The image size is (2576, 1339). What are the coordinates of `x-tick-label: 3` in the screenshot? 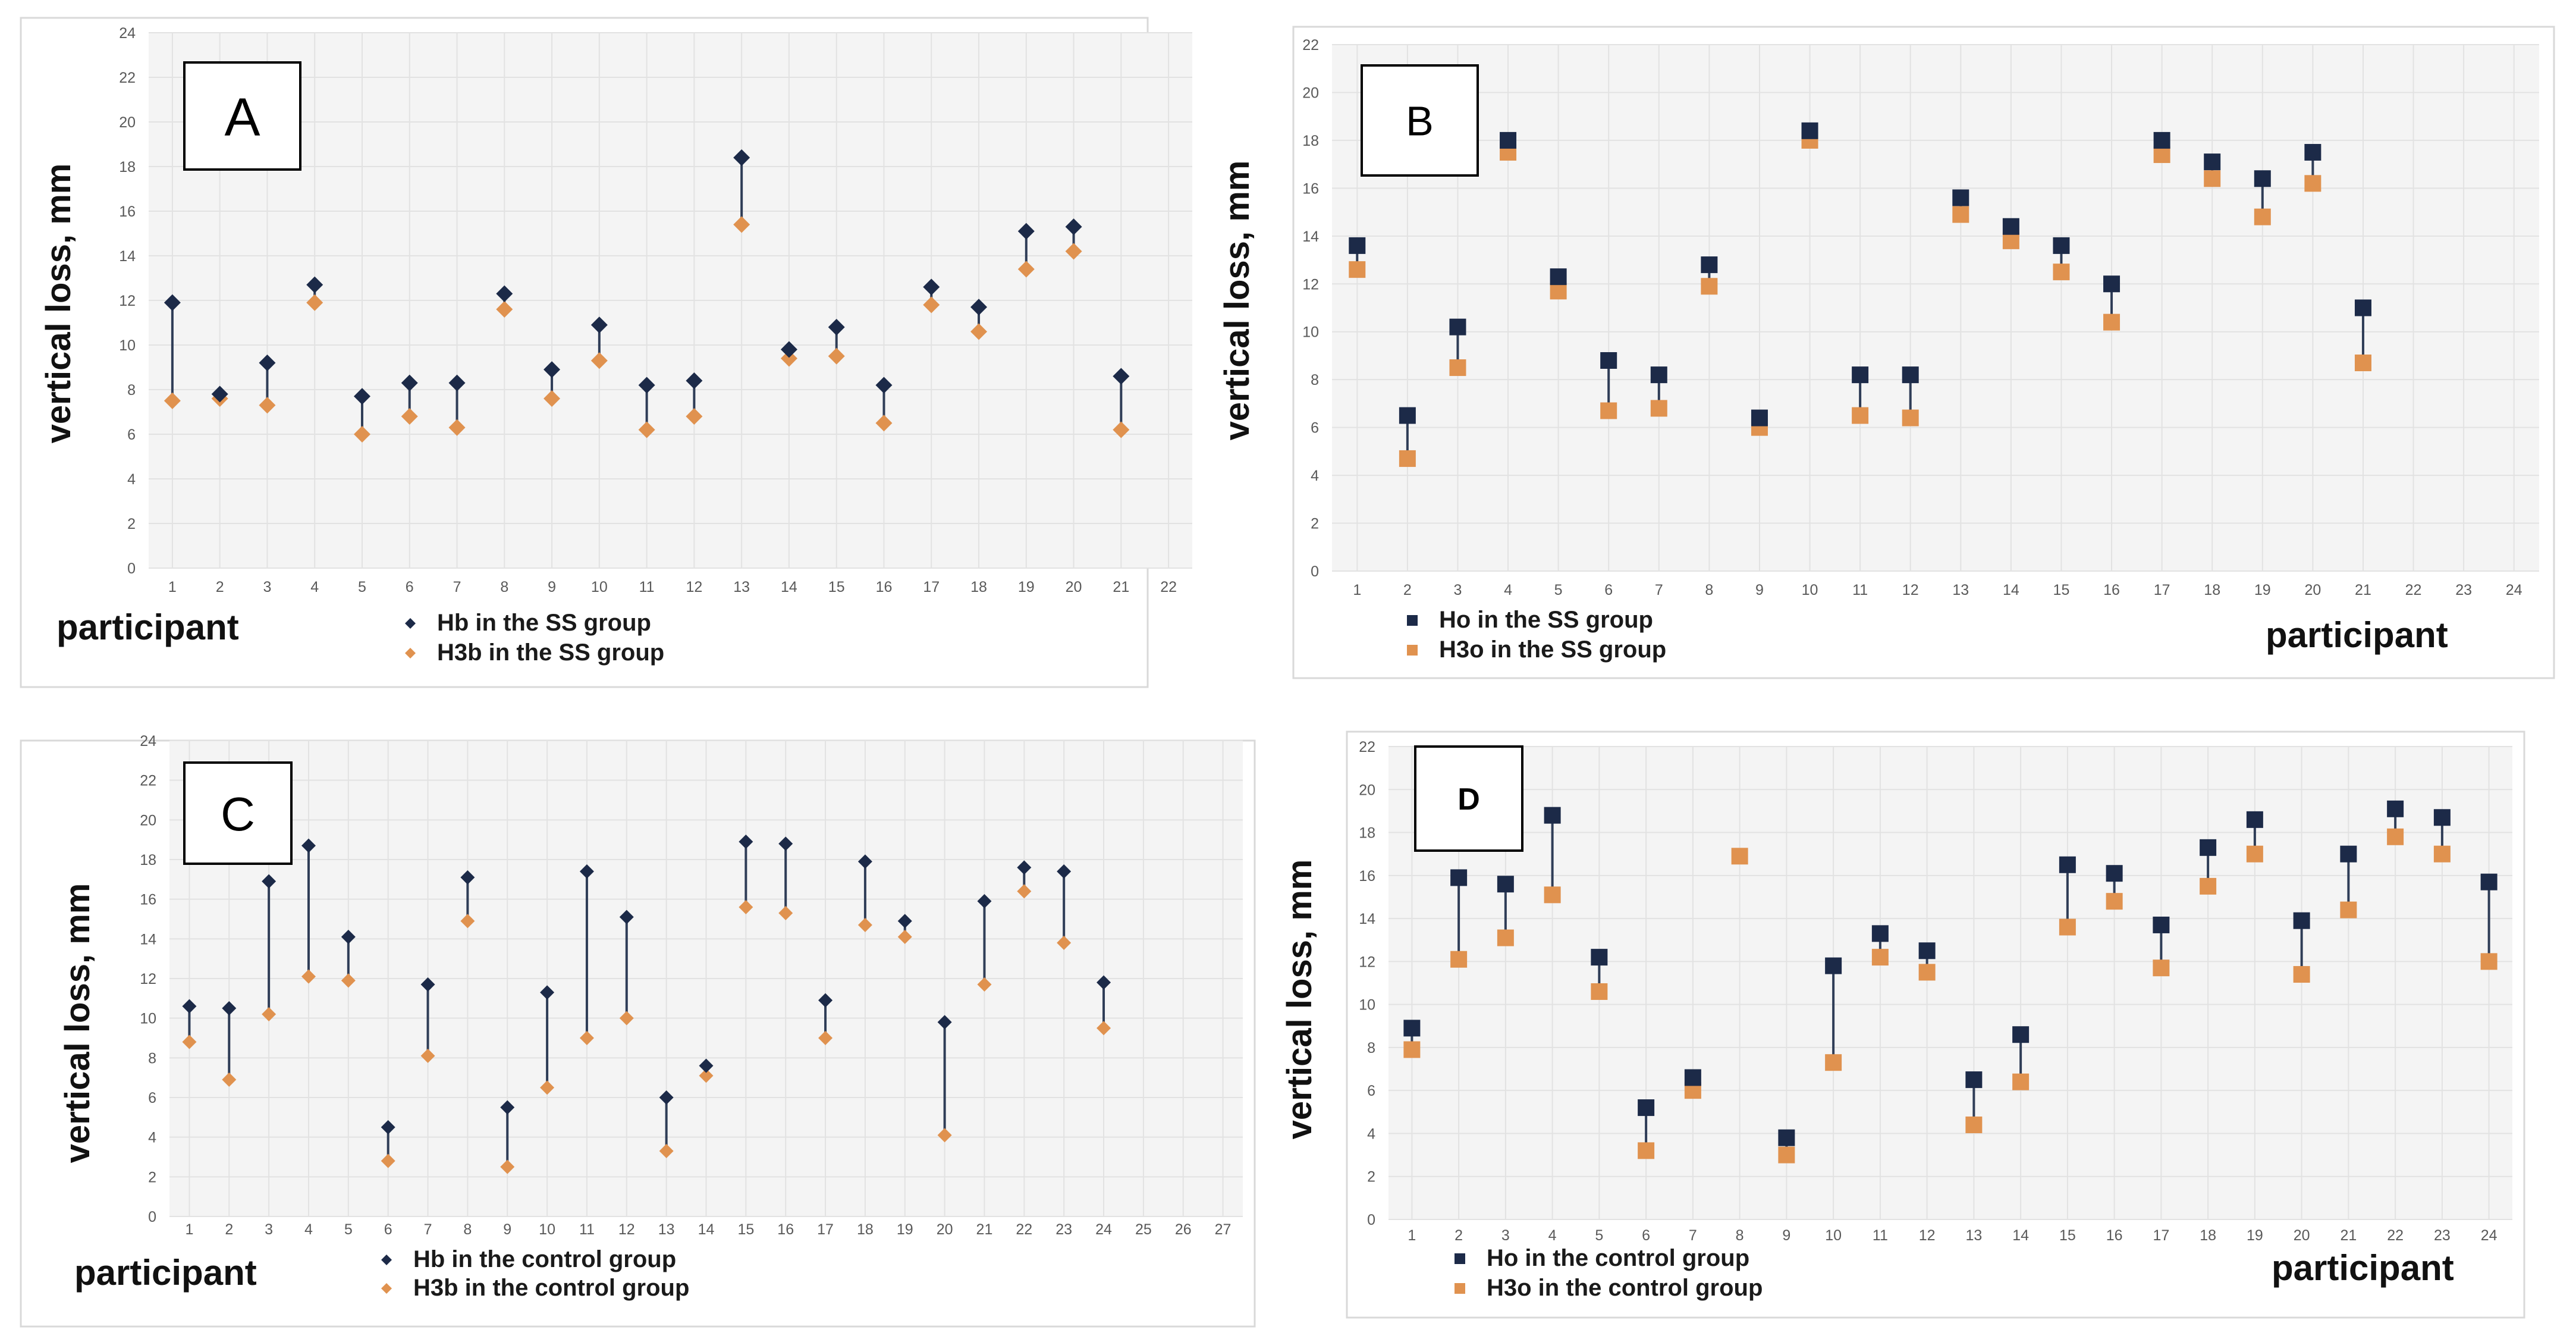 It's located at (1505, 1235).